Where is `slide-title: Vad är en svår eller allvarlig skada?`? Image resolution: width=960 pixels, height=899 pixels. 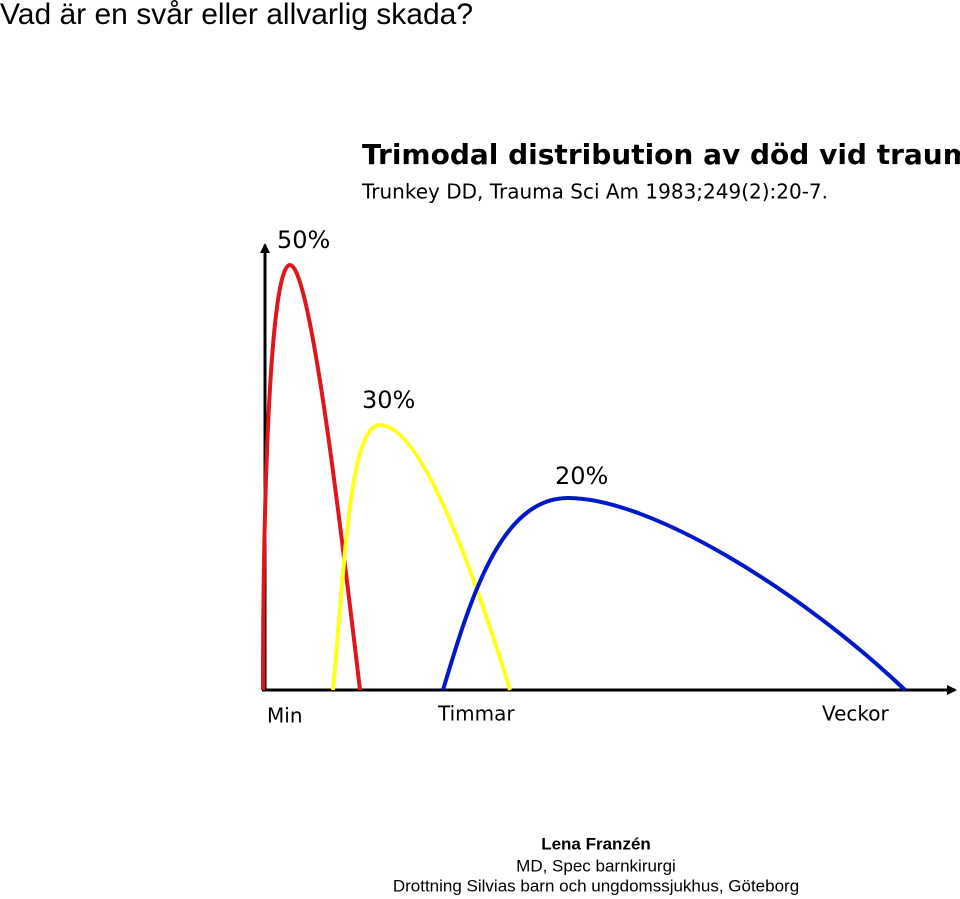
slide-title: Vad är en svår eller allvarlig skada? is located at coordinates (236, 15).